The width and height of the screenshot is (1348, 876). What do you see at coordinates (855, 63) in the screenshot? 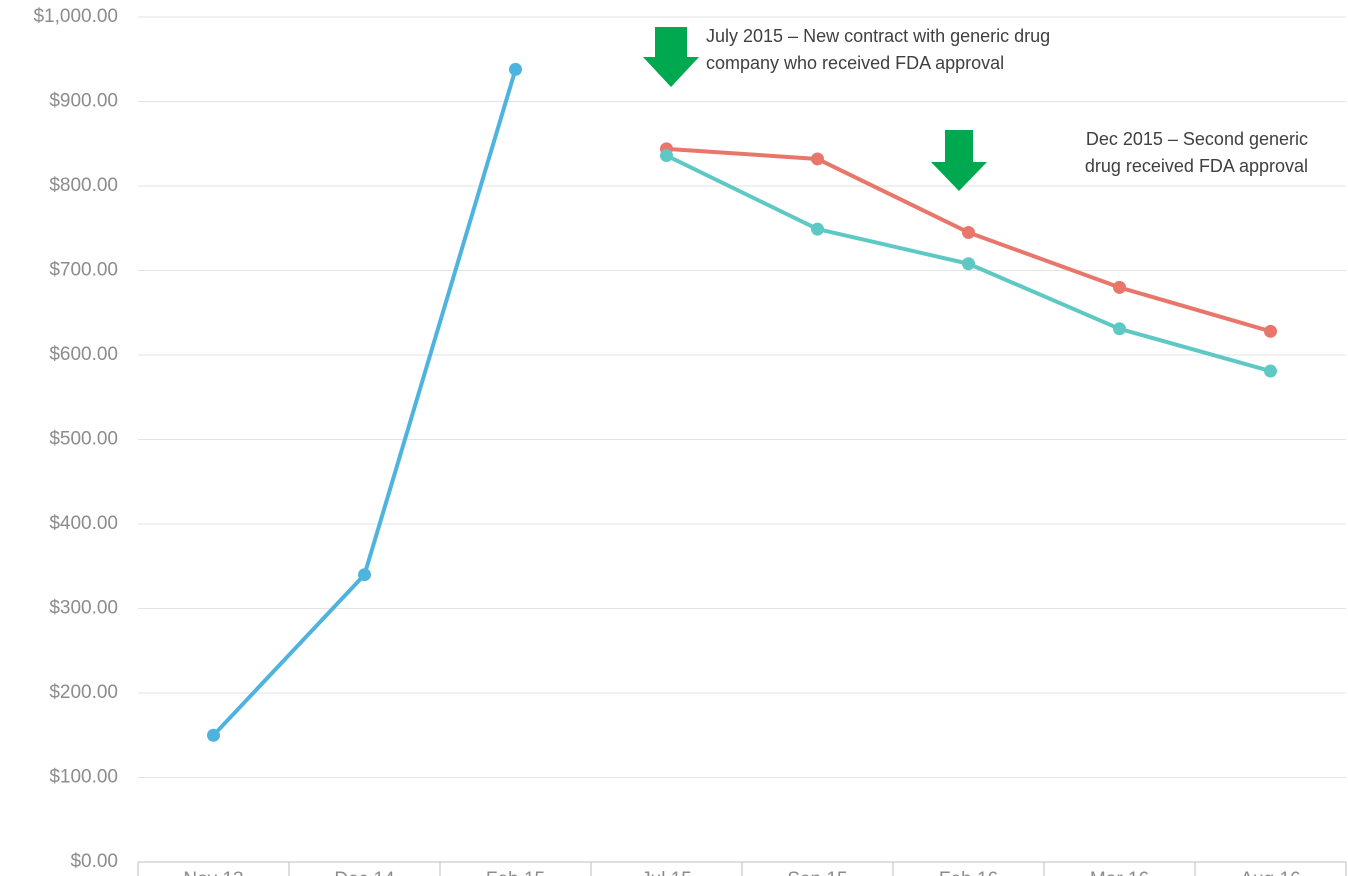
I see `annotation: company who received FDA approval` at bounding box center [855, 63].